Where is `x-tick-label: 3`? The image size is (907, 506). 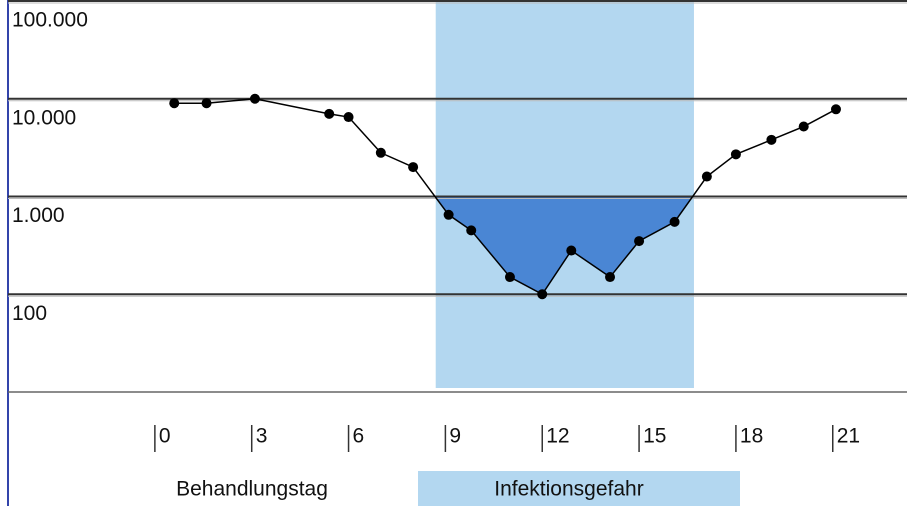 x-tick-label: 3 is located at coordinates (262, 436).